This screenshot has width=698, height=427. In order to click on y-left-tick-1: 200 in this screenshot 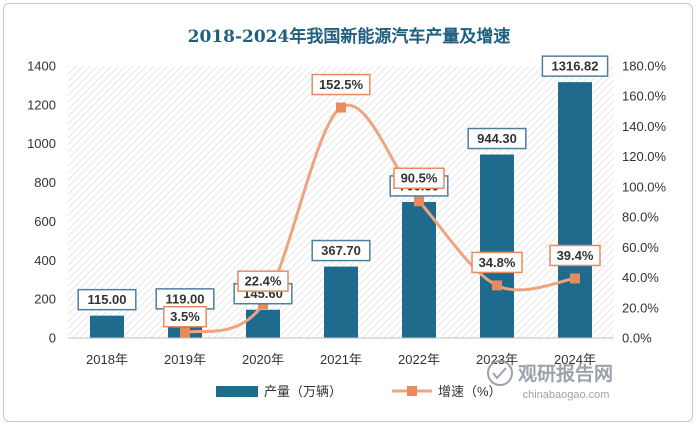, I will do `click(45, 299)`.